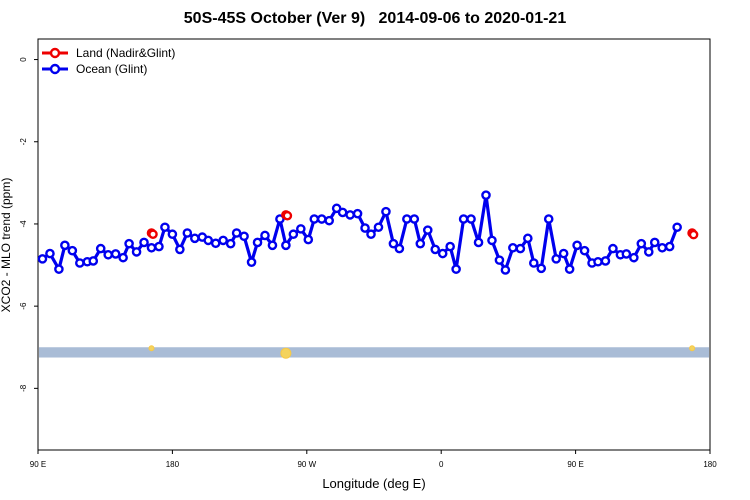  What do you see at coordinates (23, 224) in the screenshot?
I see `y-tick-label-2: -4` at bounding box center [23, 224].